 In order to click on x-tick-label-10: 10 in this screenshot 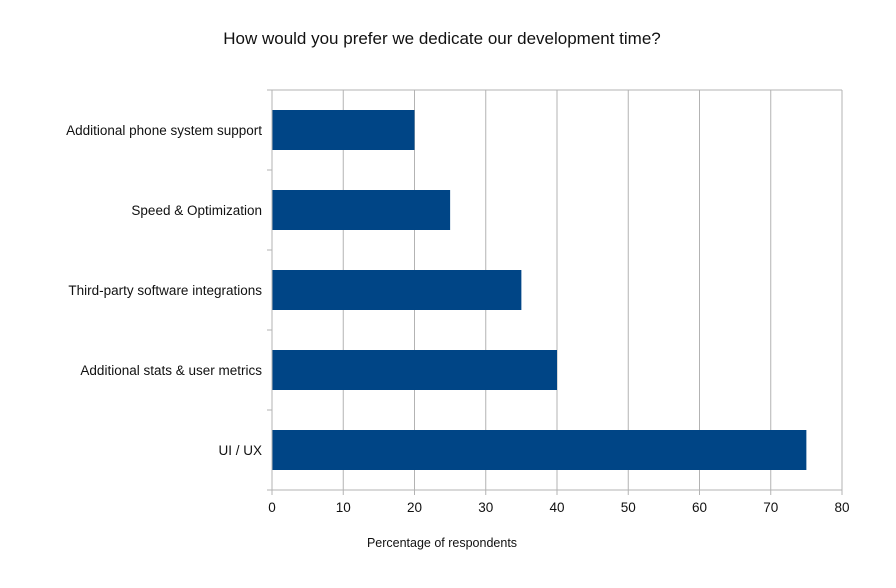, I will do `click(343, 507)`.